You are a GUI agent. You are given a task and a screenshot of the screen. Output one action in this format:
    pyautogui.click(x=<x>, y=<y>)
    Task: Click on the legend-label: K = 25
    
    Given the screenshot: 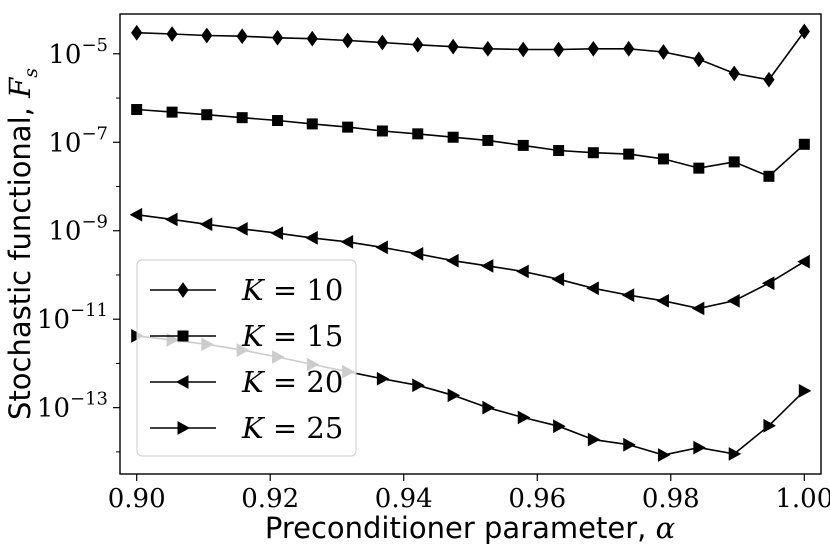 What is the action you would take?
    pyautogui.click(x=292, y=428)
    